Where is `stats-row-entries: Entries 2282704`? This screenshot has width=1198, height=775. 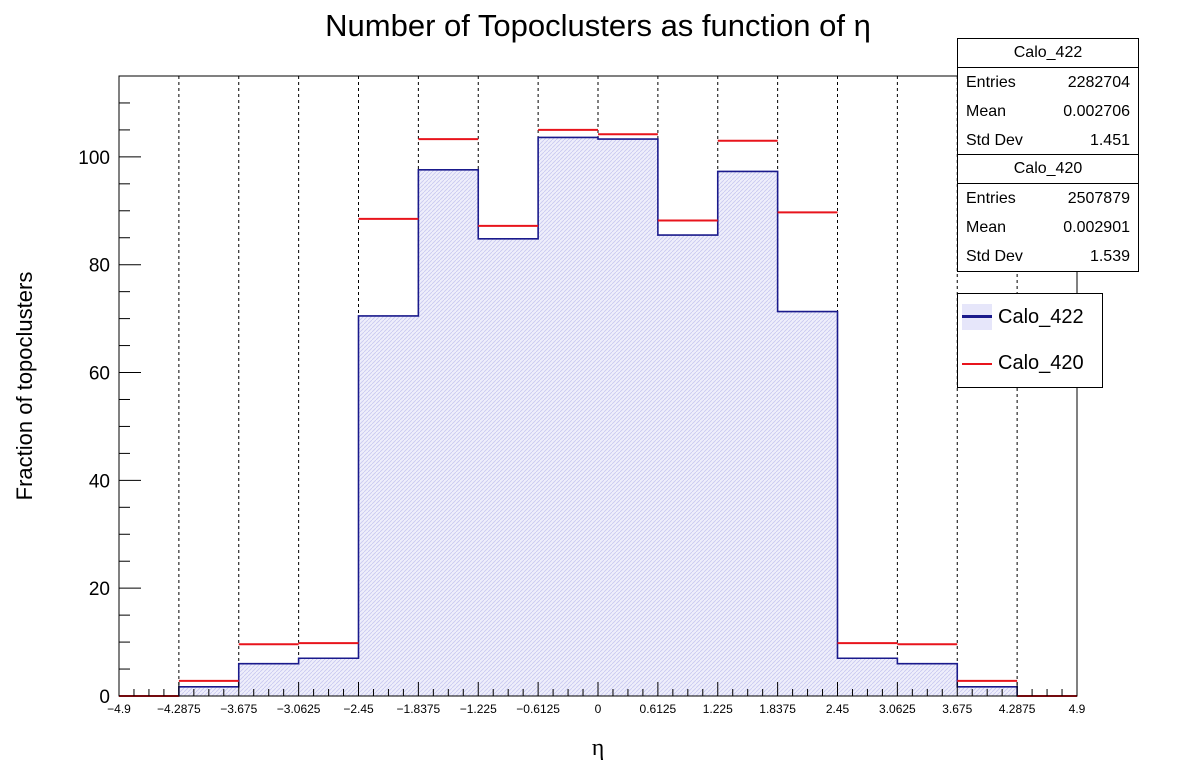
stats-row-entries: Entries 2282704 is located at coordinates (1048, 82).